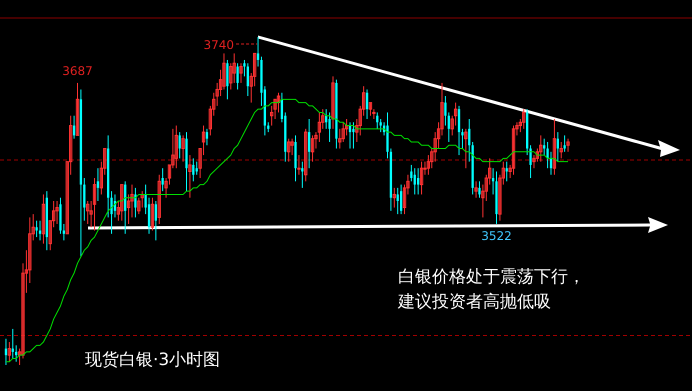 Image resolution: width=692 pixels, height=391 pixels. What do you see at coordinates (152, 360) in the screenshot?
I see `text: 现货白银·3小时图` at bounding box center [152, 360].